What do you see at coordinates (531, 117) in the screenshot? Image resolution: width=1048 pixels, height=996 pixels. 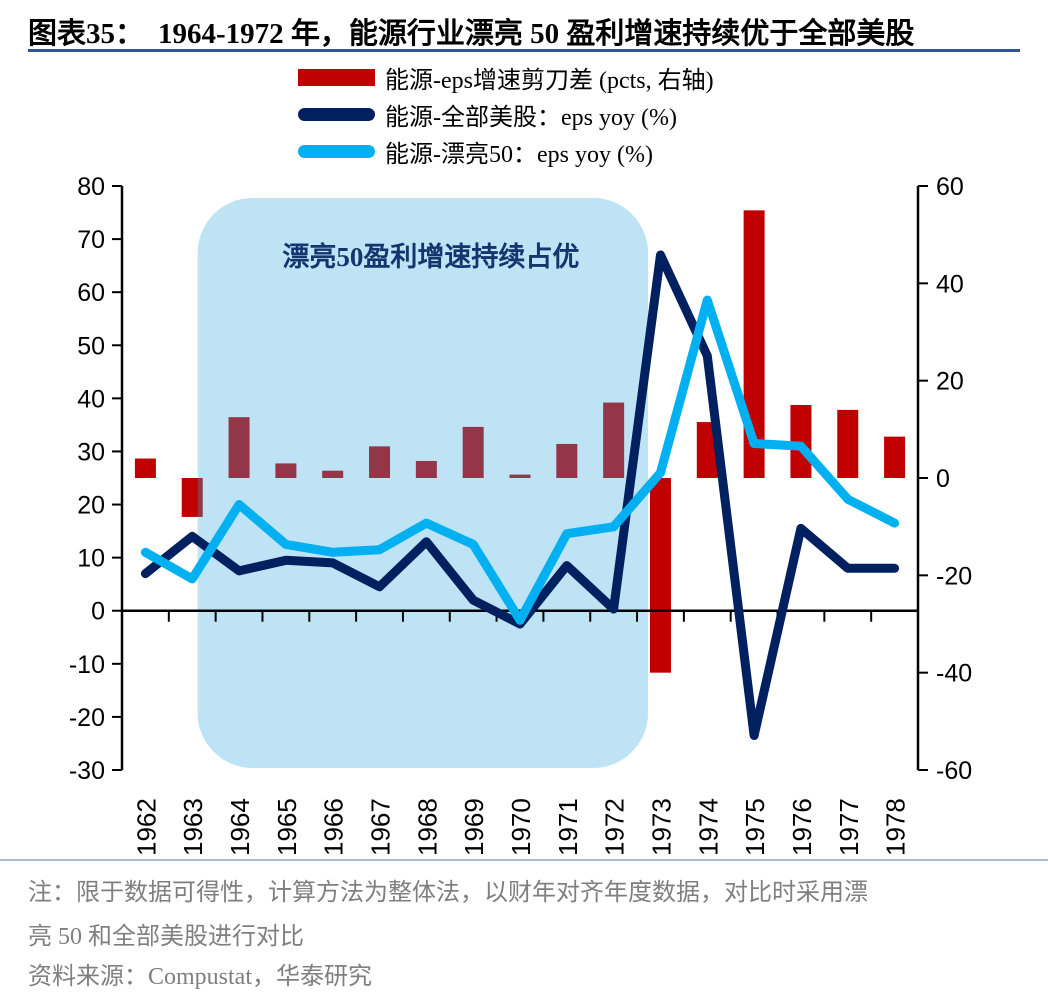 I see `legend-label: 能源-全部美股：eps yoy (%)` at bounding box center [531, 117].